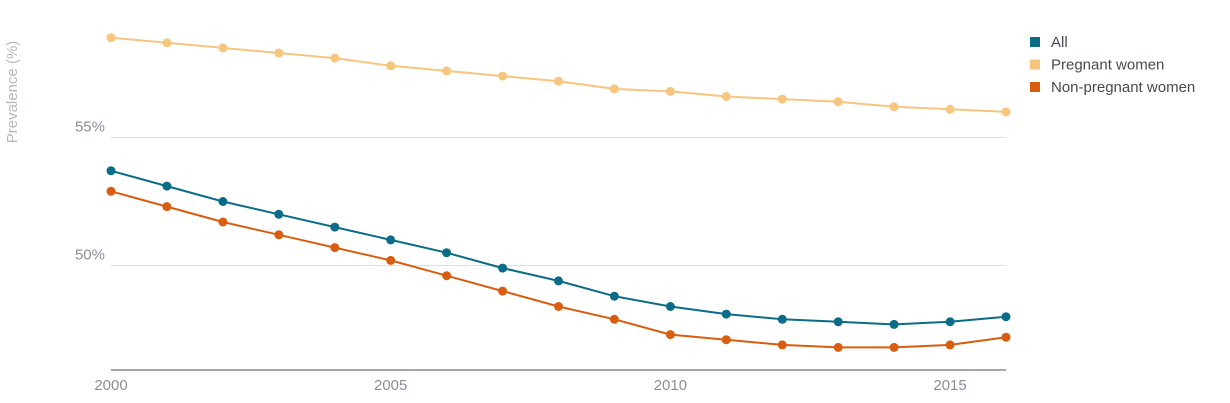 This screenshot has width=1230, height=403. I want to click on y-axis-title: Prevalence (%), so click(12, 92).